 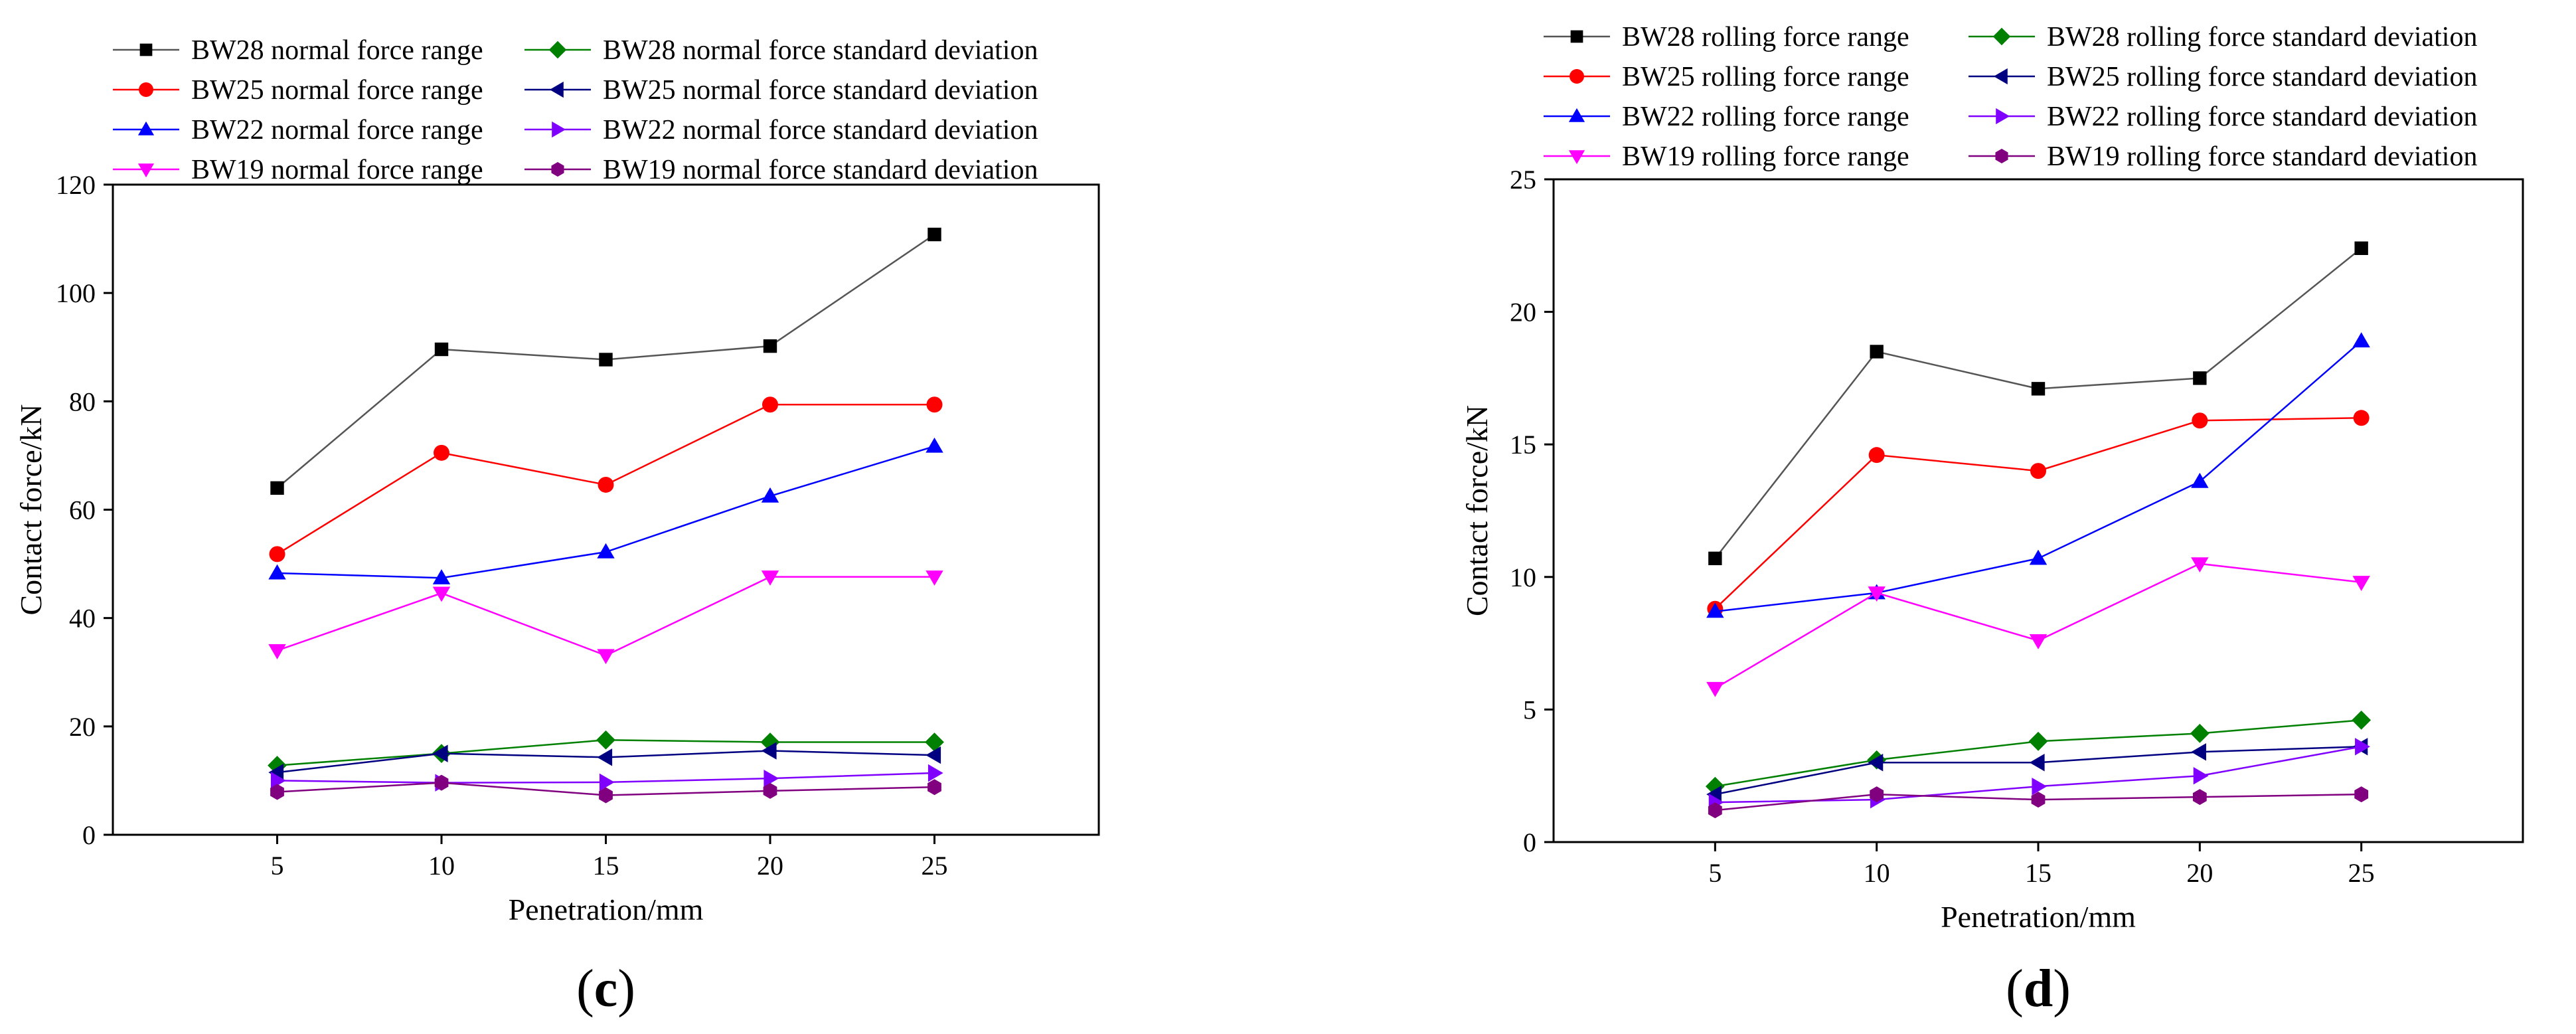 What do you see at coordinates (1765, 117) in the screenshot?
I see `legend-label: BW22 rolling force range` at bounding box center [1765, 117].